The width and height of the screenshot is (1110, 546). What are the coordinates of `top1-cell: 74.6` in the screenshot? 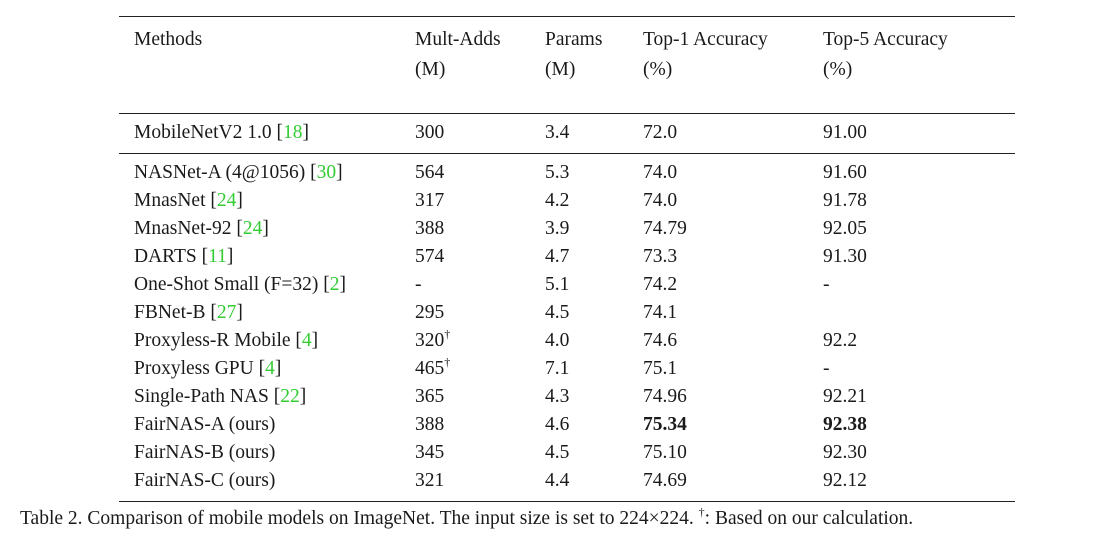 It's located at (660, 340).